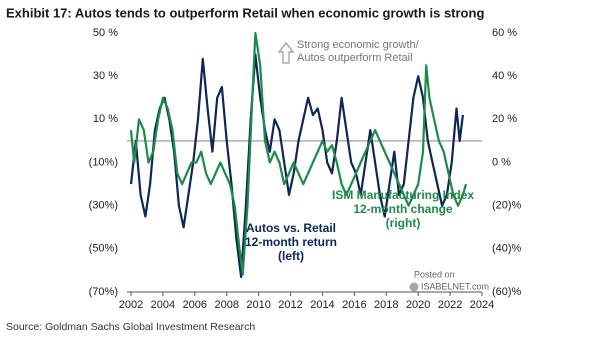  What do you see at coordinates (291, 256) in the screenshot?
I see `series-label: (left)` at bounding box center [291, 256].